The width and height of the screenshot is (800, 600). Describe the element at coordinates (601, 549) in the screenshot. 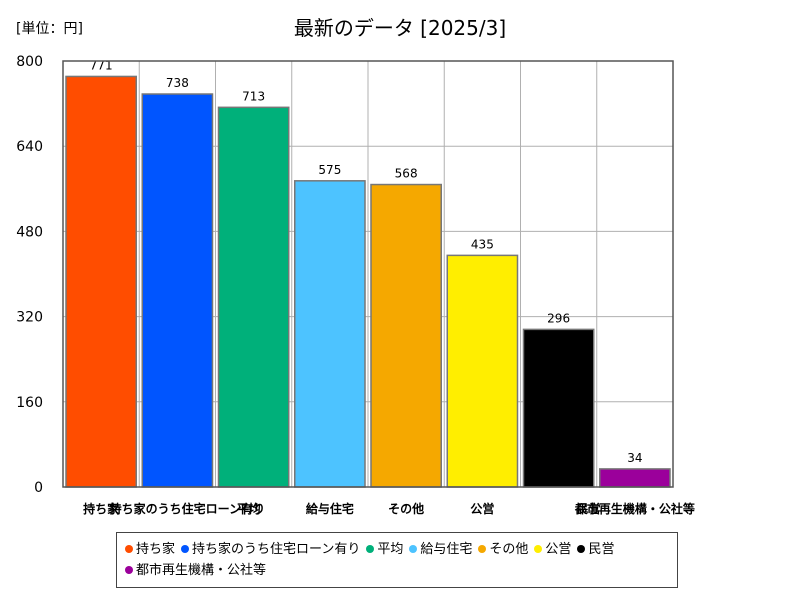

I see `legend-label: 民営` at that location.